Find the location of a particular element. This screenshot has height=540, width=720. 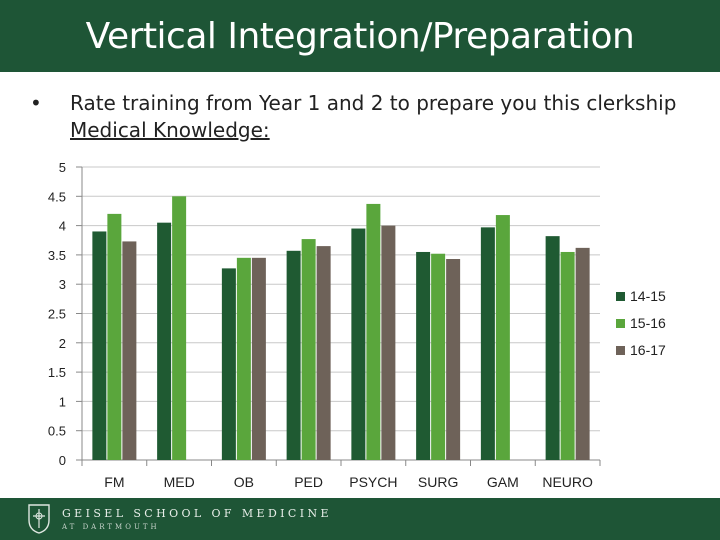

legend-label: 14-15 is located at coordinates (648, 296).